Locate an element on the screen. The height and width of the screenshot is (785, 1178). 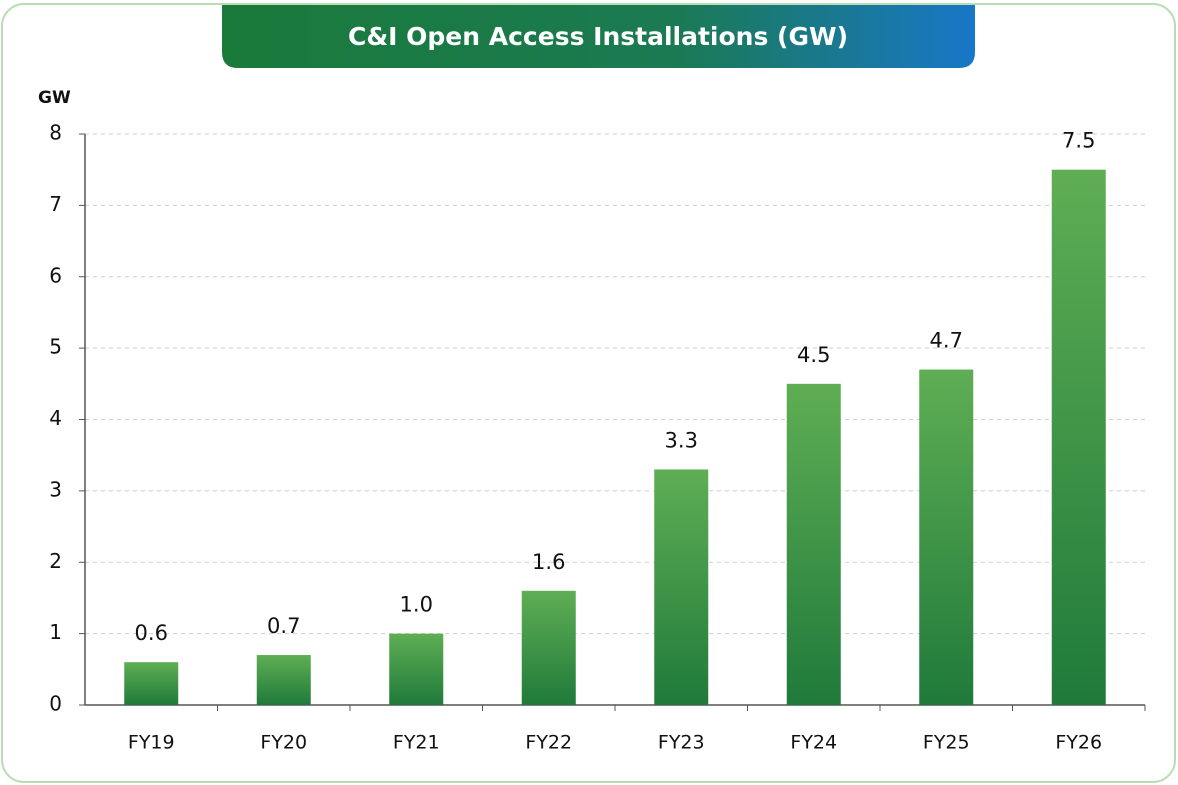
x-tick-label: FY26 is located at coordinates (1078, 743).